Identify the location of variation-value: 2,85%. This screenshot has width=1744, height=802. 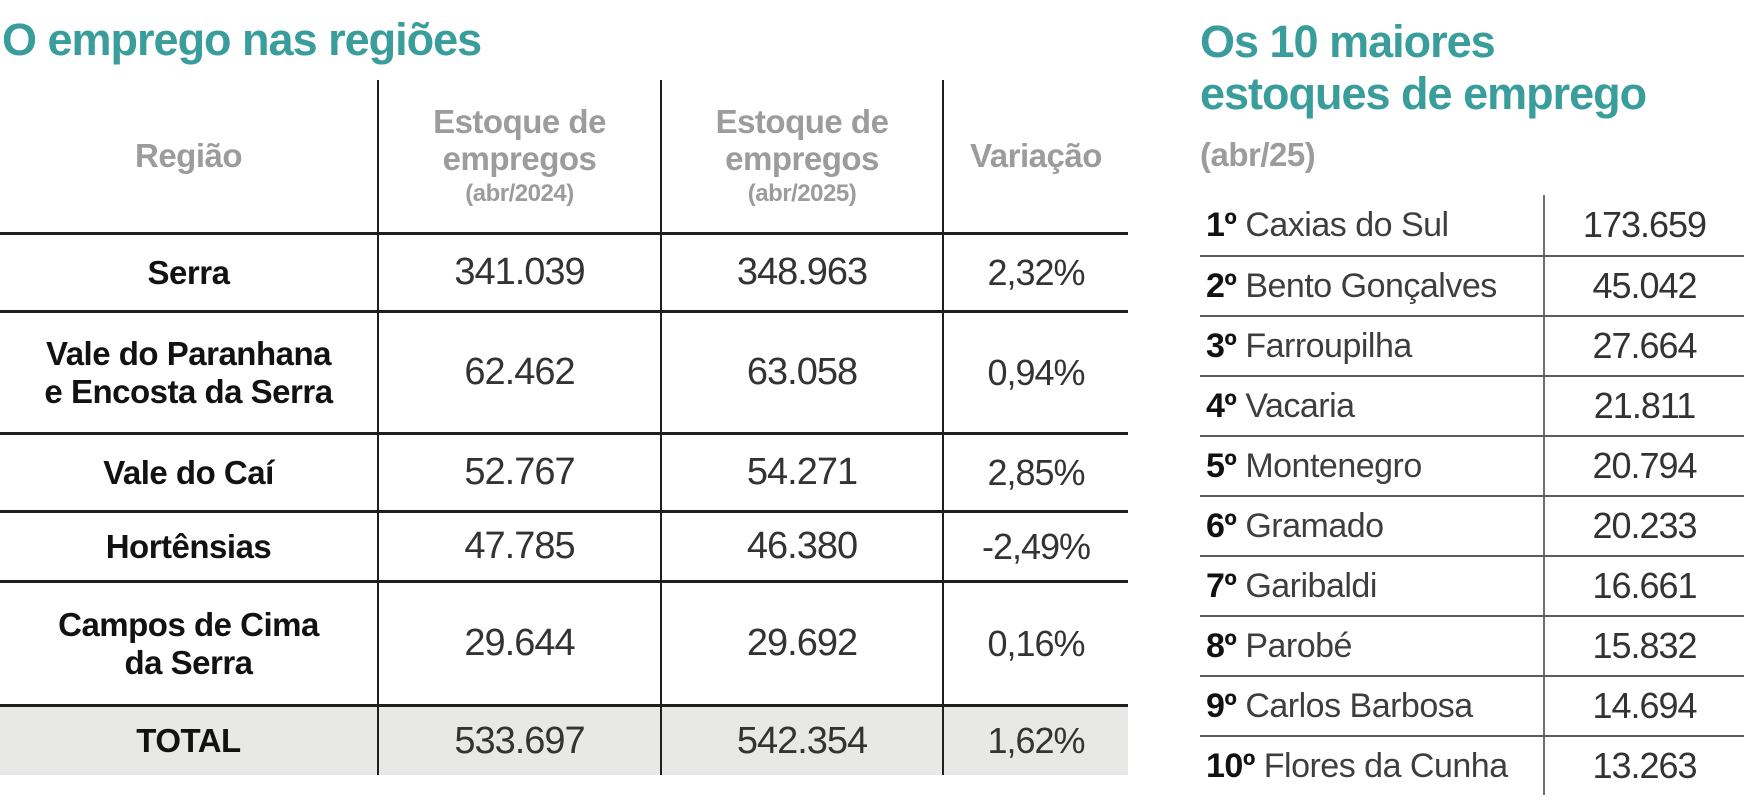
(1036, 474).